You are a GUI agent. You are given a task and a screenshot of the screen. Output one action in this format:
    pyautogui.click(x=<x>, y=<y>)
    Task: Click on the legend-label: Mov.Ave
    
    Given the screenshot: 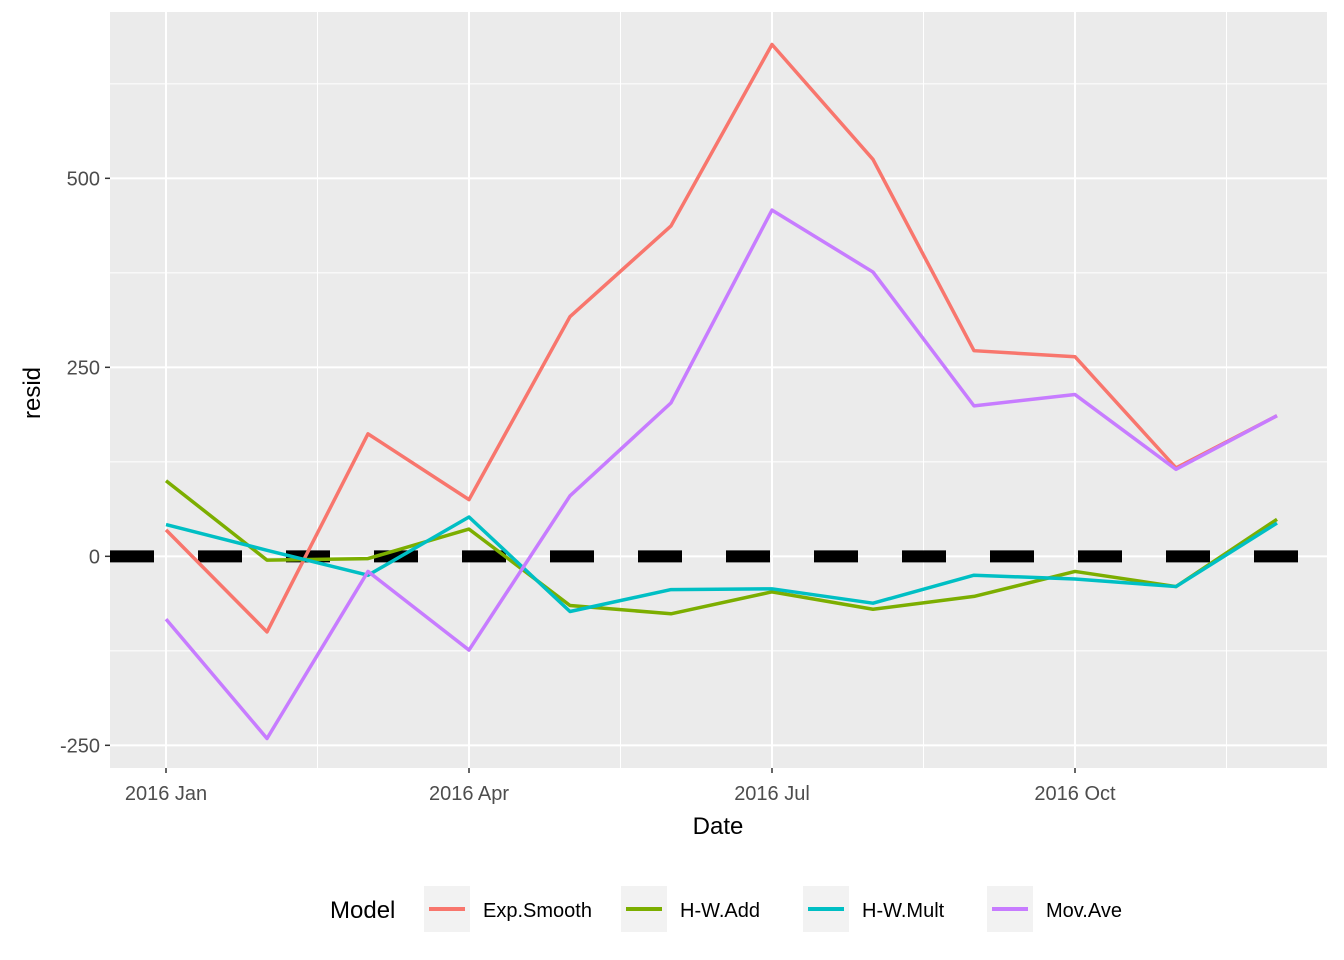 What is the action you would take?
    pyautogui.click(x=1084, y=911)
    